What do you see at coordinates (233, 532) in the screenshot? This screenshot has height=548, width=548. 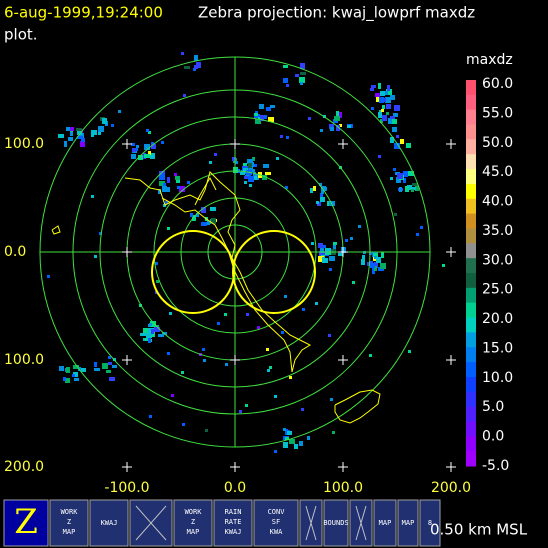 I see `button-label: KWAJ` at bounding box center [233, 532].